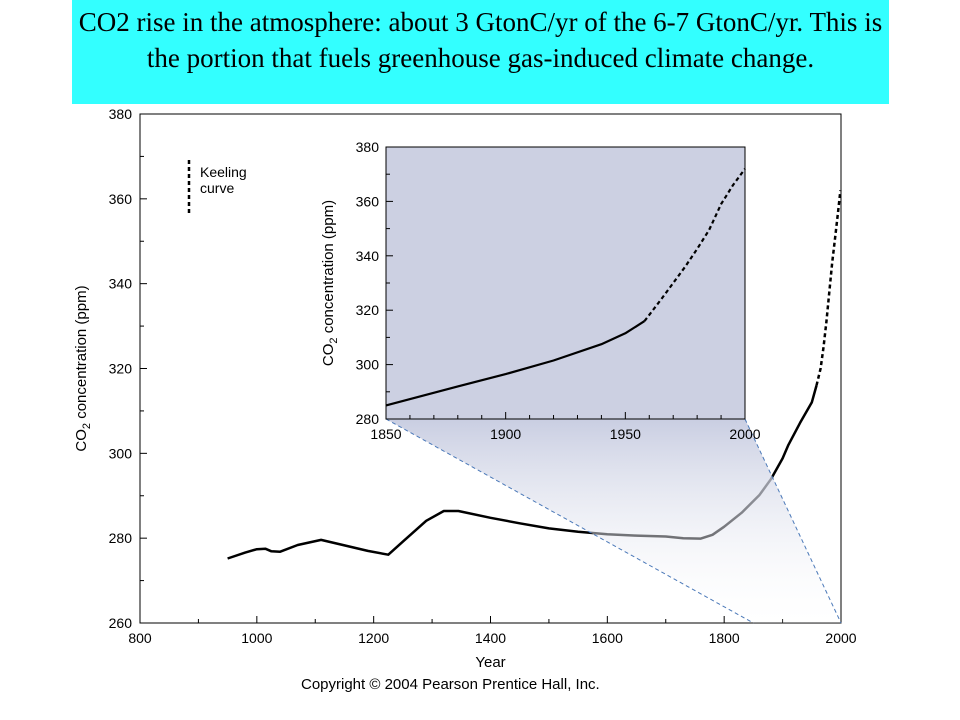  I want to click on main-x-tick-label: 1800, so click(724, 638).